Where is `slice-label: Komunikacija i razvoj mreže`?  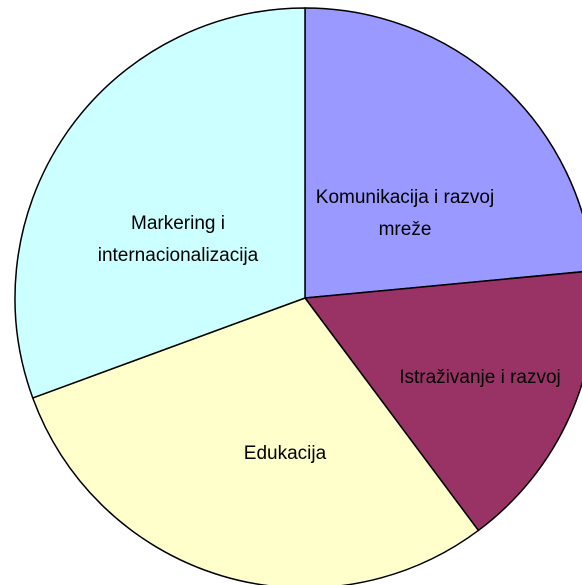
slice-label: Komunikacija i razvoj mreže is located at coordinates (405, 213).